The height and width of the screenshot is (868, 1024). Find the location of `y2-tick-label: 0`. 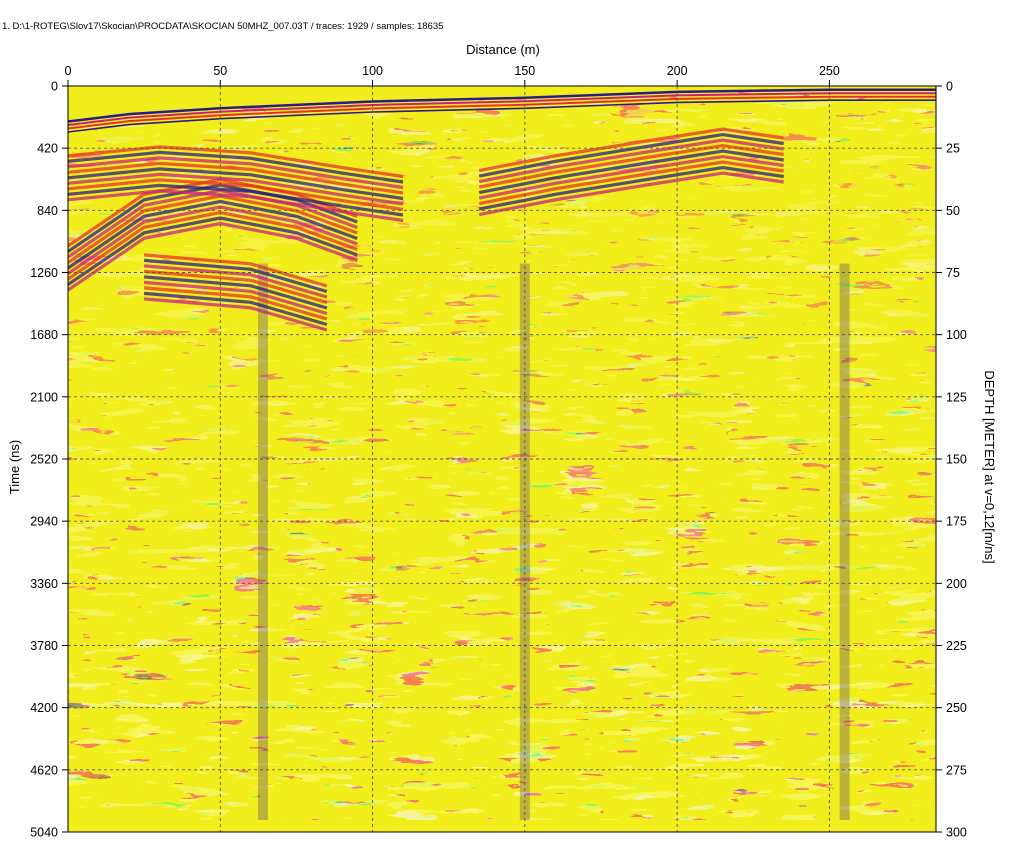

y2-tick-label: 0 is located at coordinates (949, 87).